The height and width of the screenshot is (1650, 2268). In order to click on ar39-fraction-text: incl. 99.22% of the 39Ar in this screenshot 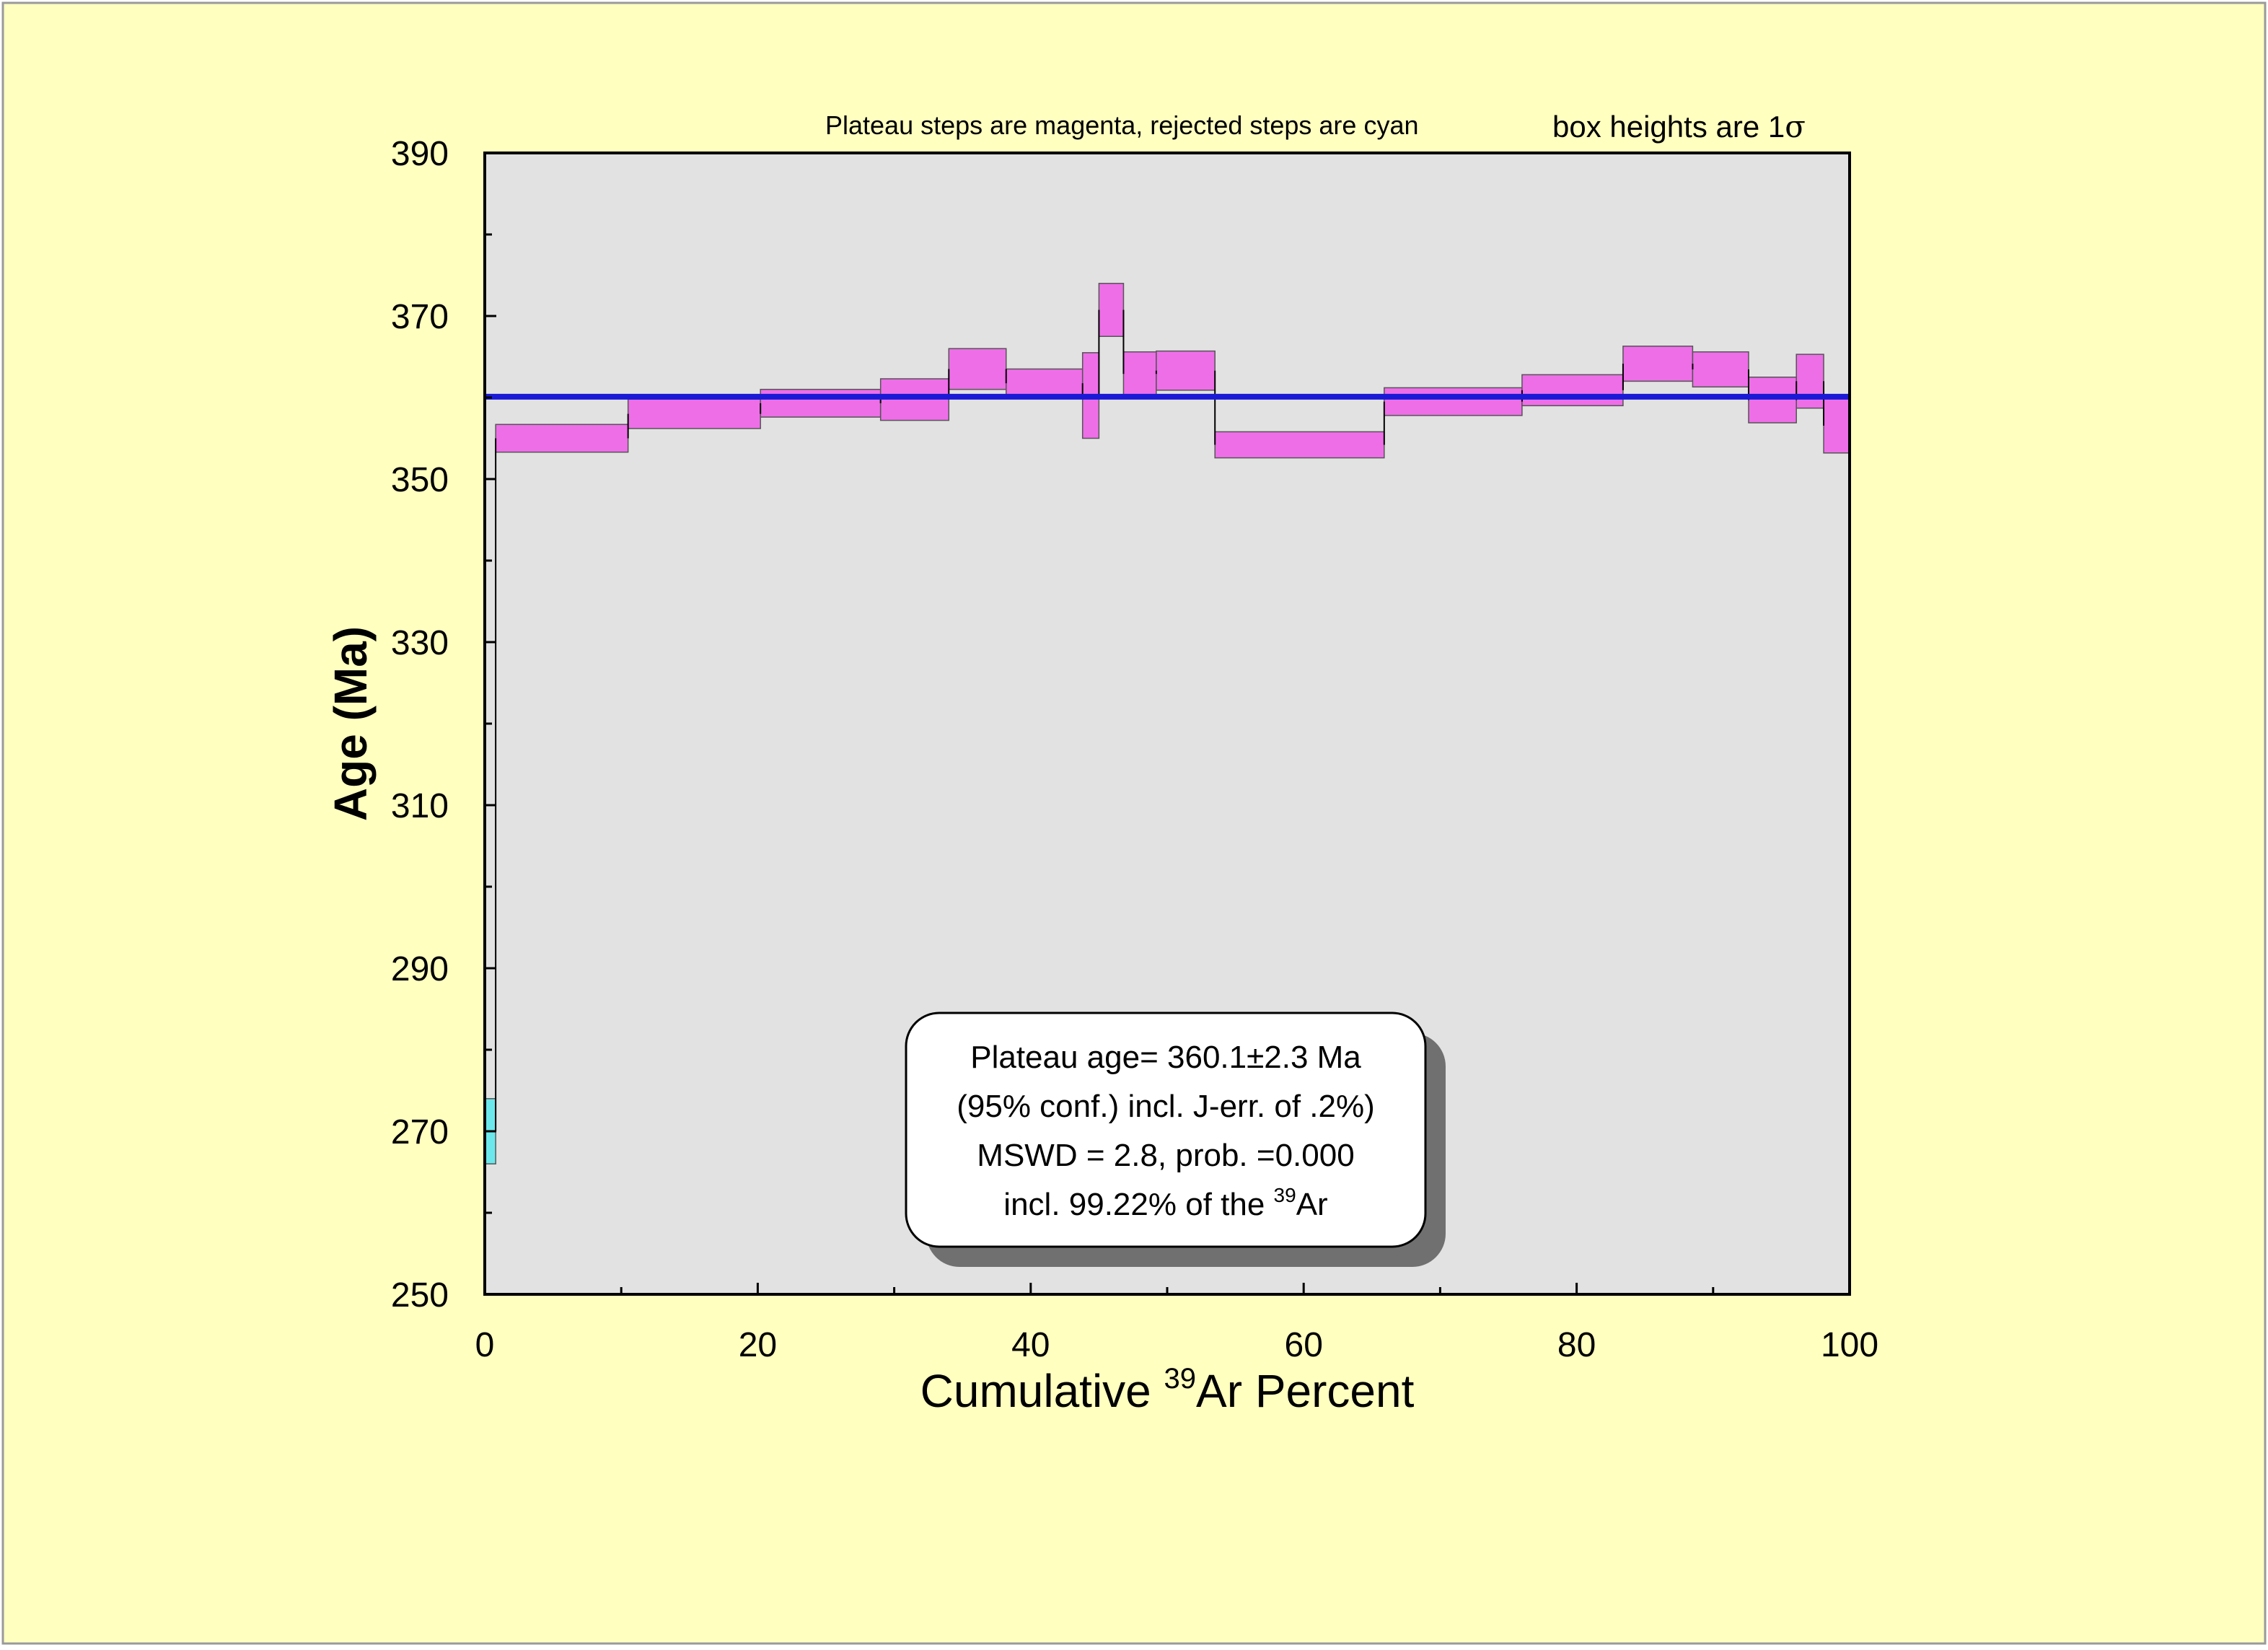, I will do `click(1165, 1203)`.